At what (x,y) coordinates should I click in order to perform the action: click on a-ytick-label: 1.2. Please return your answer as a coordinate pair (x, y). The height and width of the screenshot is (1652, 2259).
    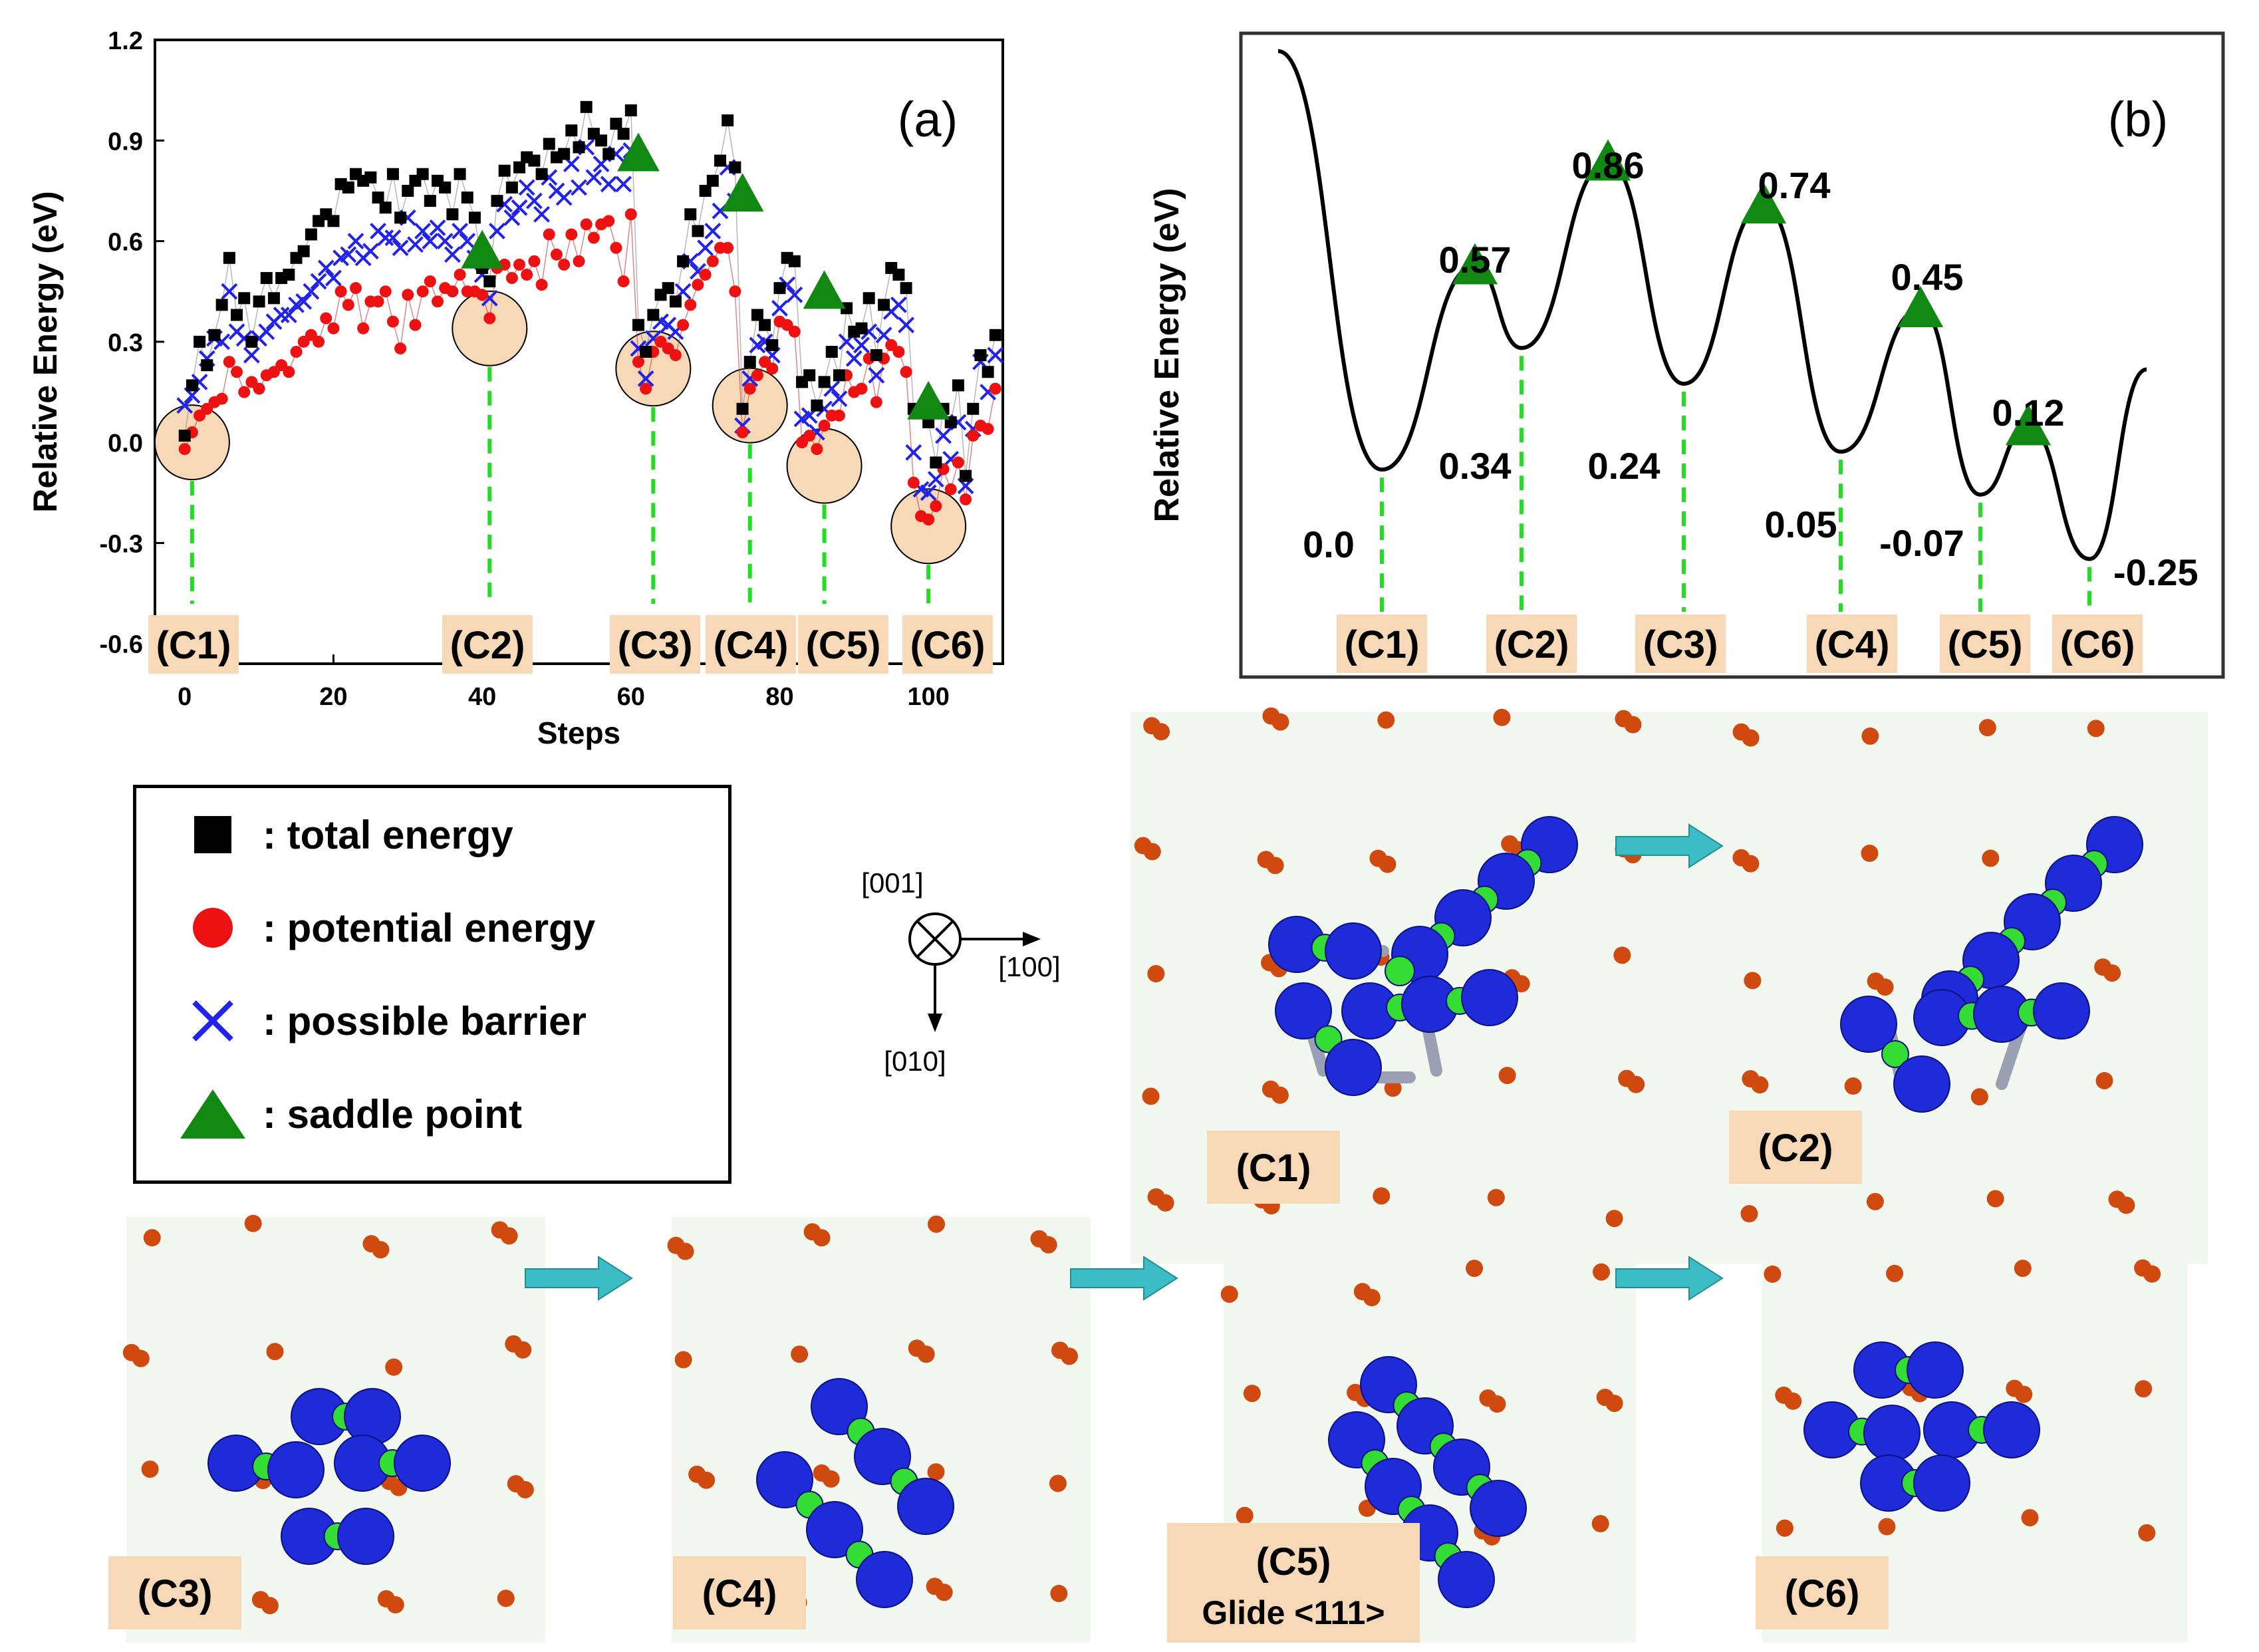
    Looking at the image, I should click on (126, 41).